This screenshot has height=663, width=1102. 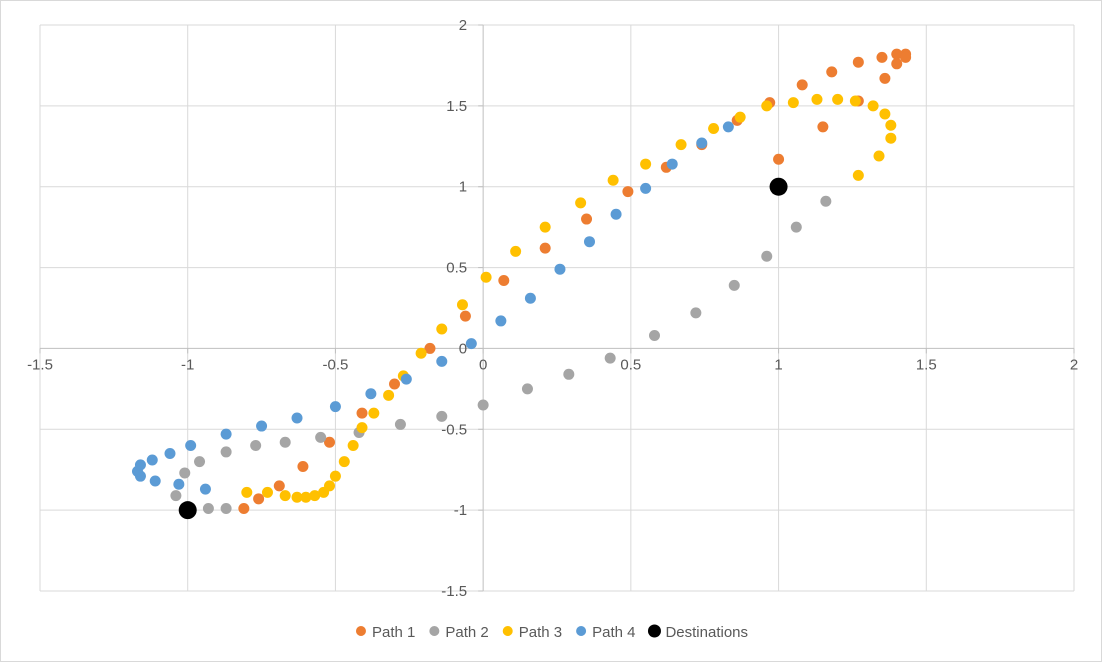 I want to click on x-tick-label: 1.5, so click(x=926, y=364).